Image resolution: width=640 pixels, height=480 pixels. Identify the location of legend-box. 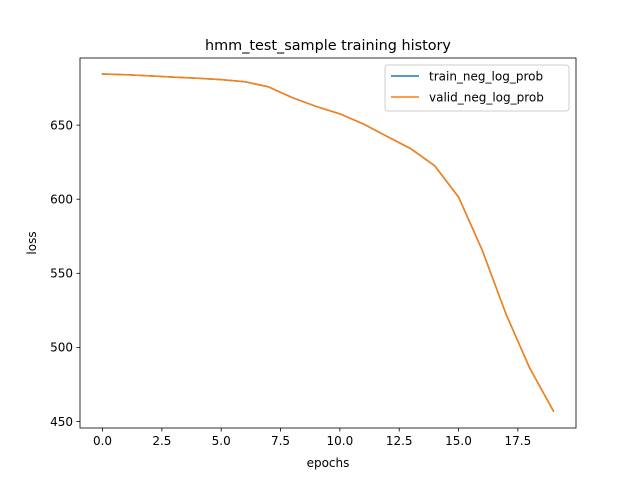
(477, 88).